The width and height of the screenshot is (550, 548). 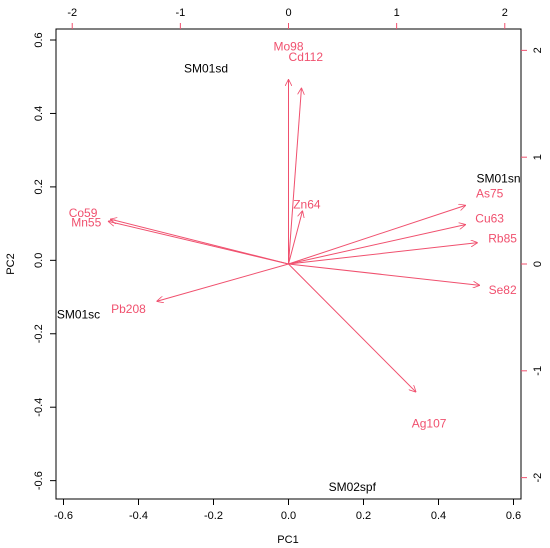 What do you see at coordinates (11, 263) in the screenshot?
I see `y-axis-title: PC2` at bounding box center [11, 263].